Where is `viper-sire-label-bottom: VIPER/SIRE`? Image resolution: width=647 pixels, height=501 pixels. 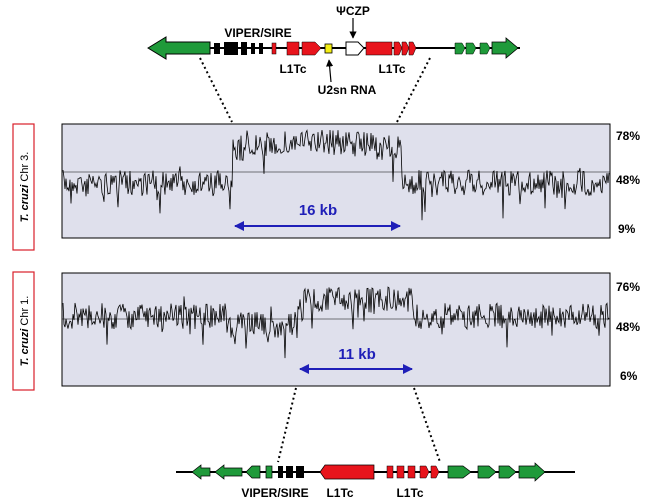
viper-sire-label-bottom: VIPER/SIRE is located at coordinates (274, 493).